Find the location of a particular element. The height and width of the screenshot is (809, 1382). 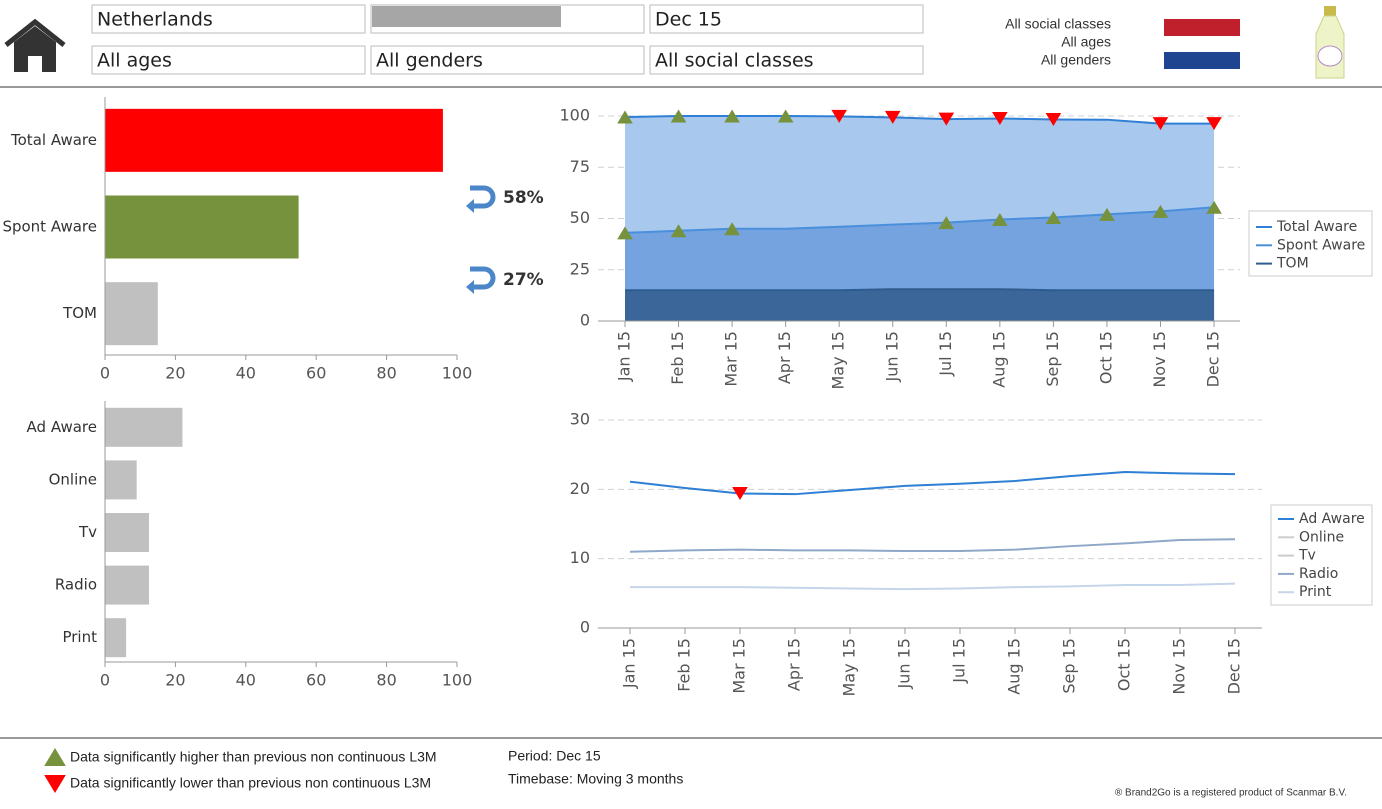

period-note: Period: Dec 15 is located at coordinates (554, 756).